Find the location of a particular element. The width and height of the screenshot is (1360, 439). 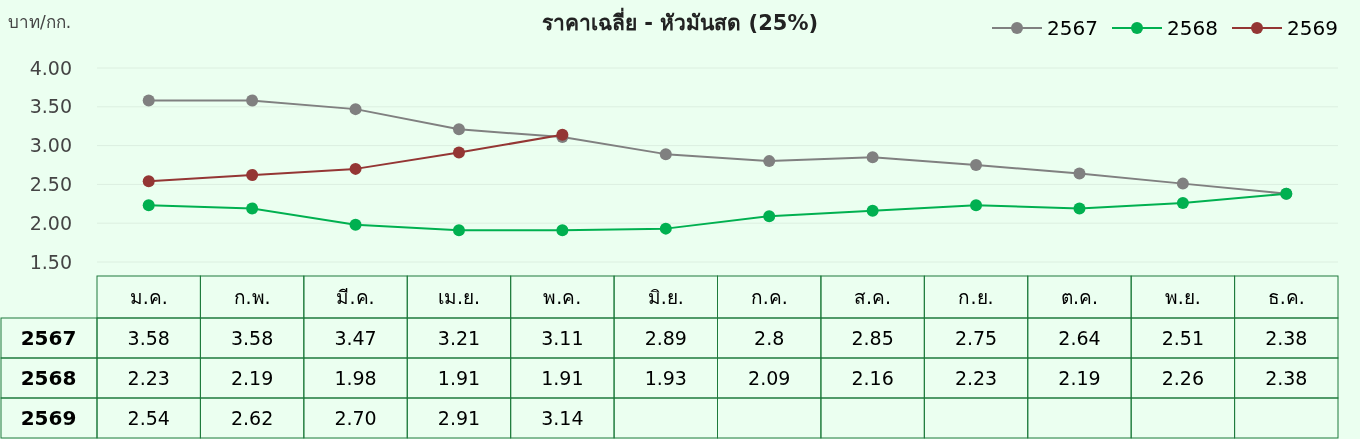

x-tick-label: พ.ย. is located at coordinates (1182, 296).